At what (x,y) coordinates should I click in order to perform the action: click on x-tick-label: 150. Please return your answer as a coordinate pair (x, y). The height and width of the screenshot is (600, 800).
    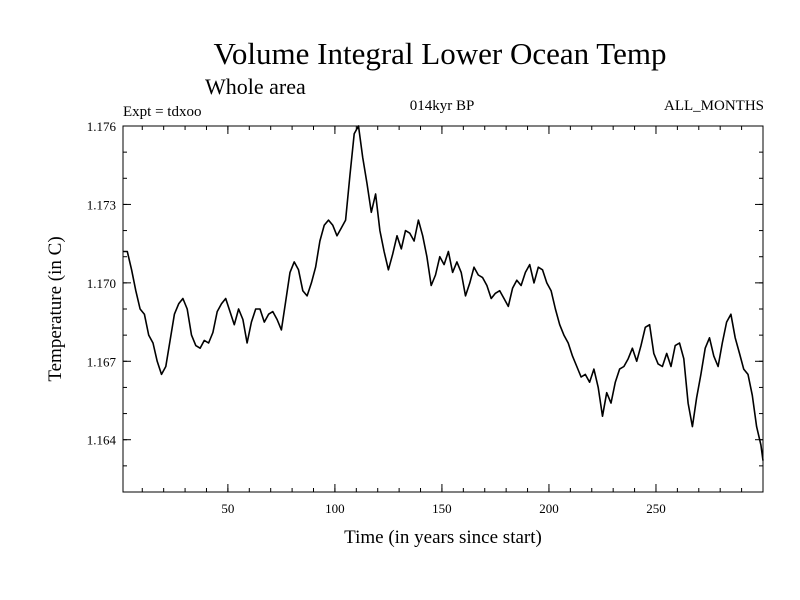
    Looking at the image, I should click on (442, 508).